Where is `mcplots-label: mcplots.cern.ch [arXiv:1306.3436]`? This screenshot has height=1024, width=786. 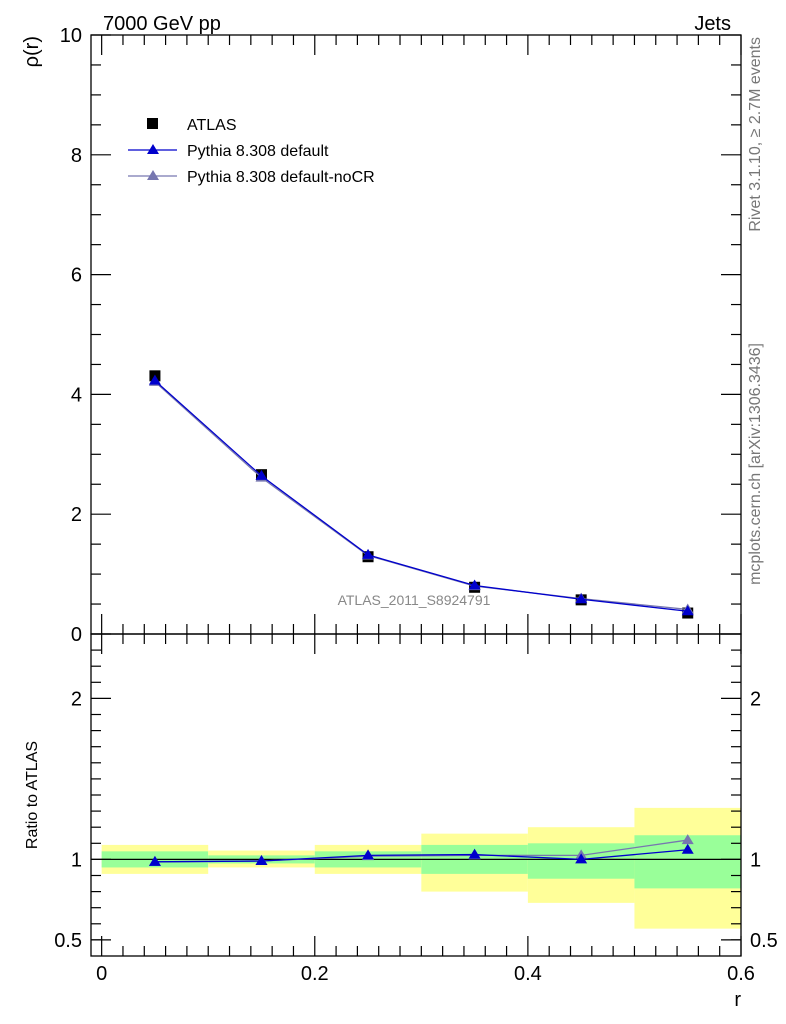 mcplots-label: mcplots.cern.ch [arXiv:1306.3436] is located at coordinates (755, 464).